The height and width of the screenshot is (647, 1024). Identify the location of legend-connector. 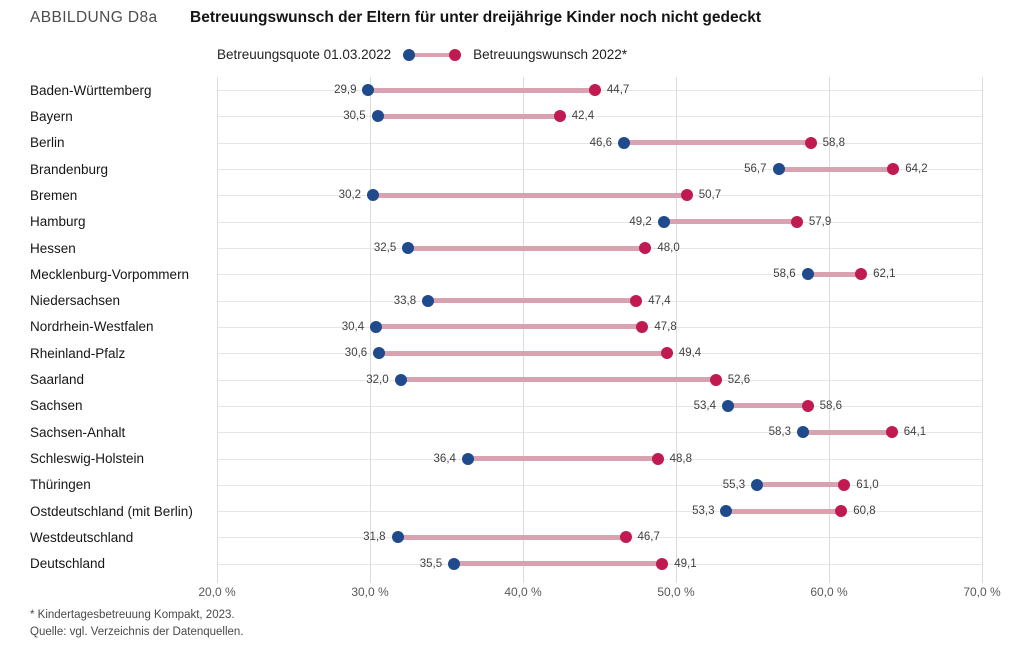
(432, 54).